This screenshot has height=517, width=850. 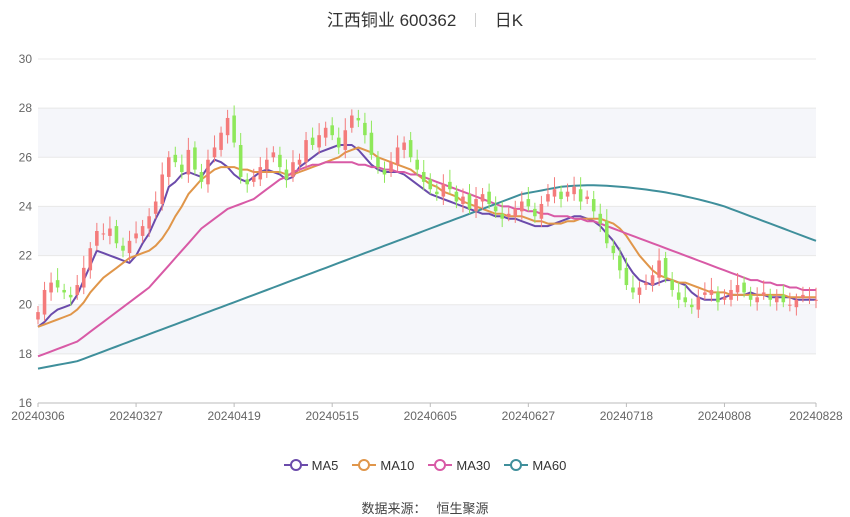 I want to click on legend-item-ma5: MA5, so click(x=311, y=465).